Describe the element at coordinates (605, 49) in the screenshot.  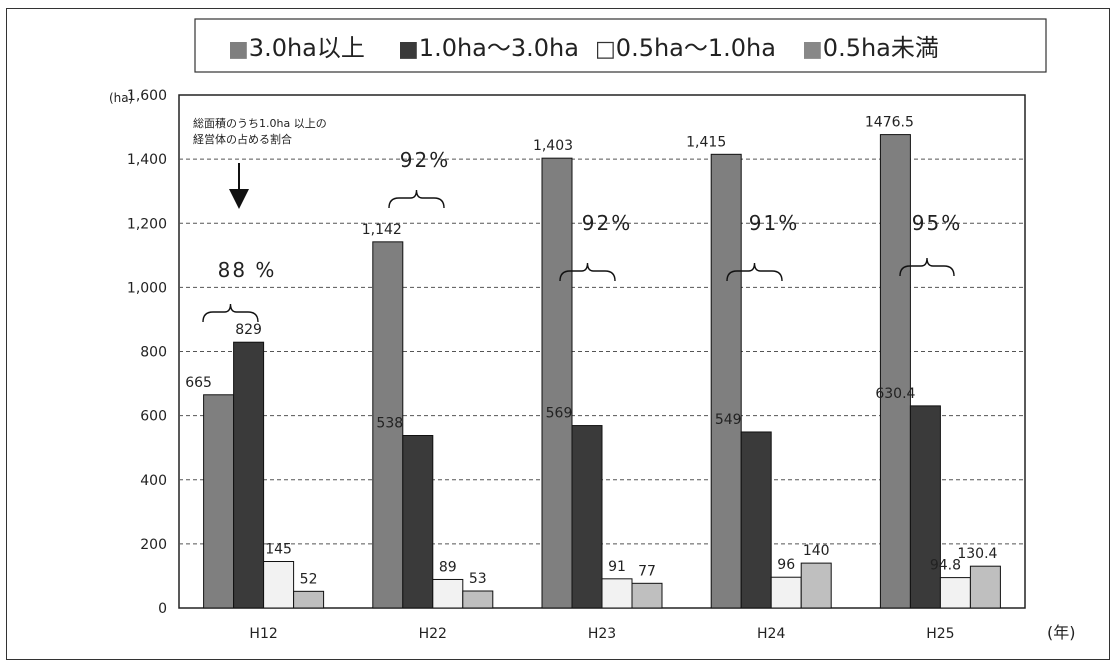
I see `legend-swatch-3: □` at that location.